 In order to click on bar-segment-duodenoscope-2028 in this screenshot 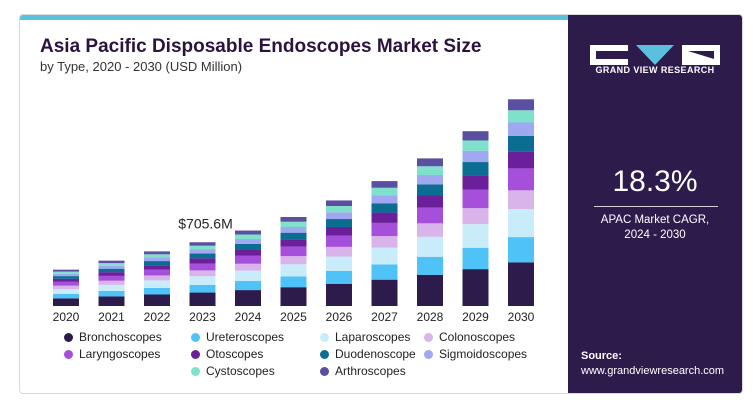, I will do `click(430, 190)`.